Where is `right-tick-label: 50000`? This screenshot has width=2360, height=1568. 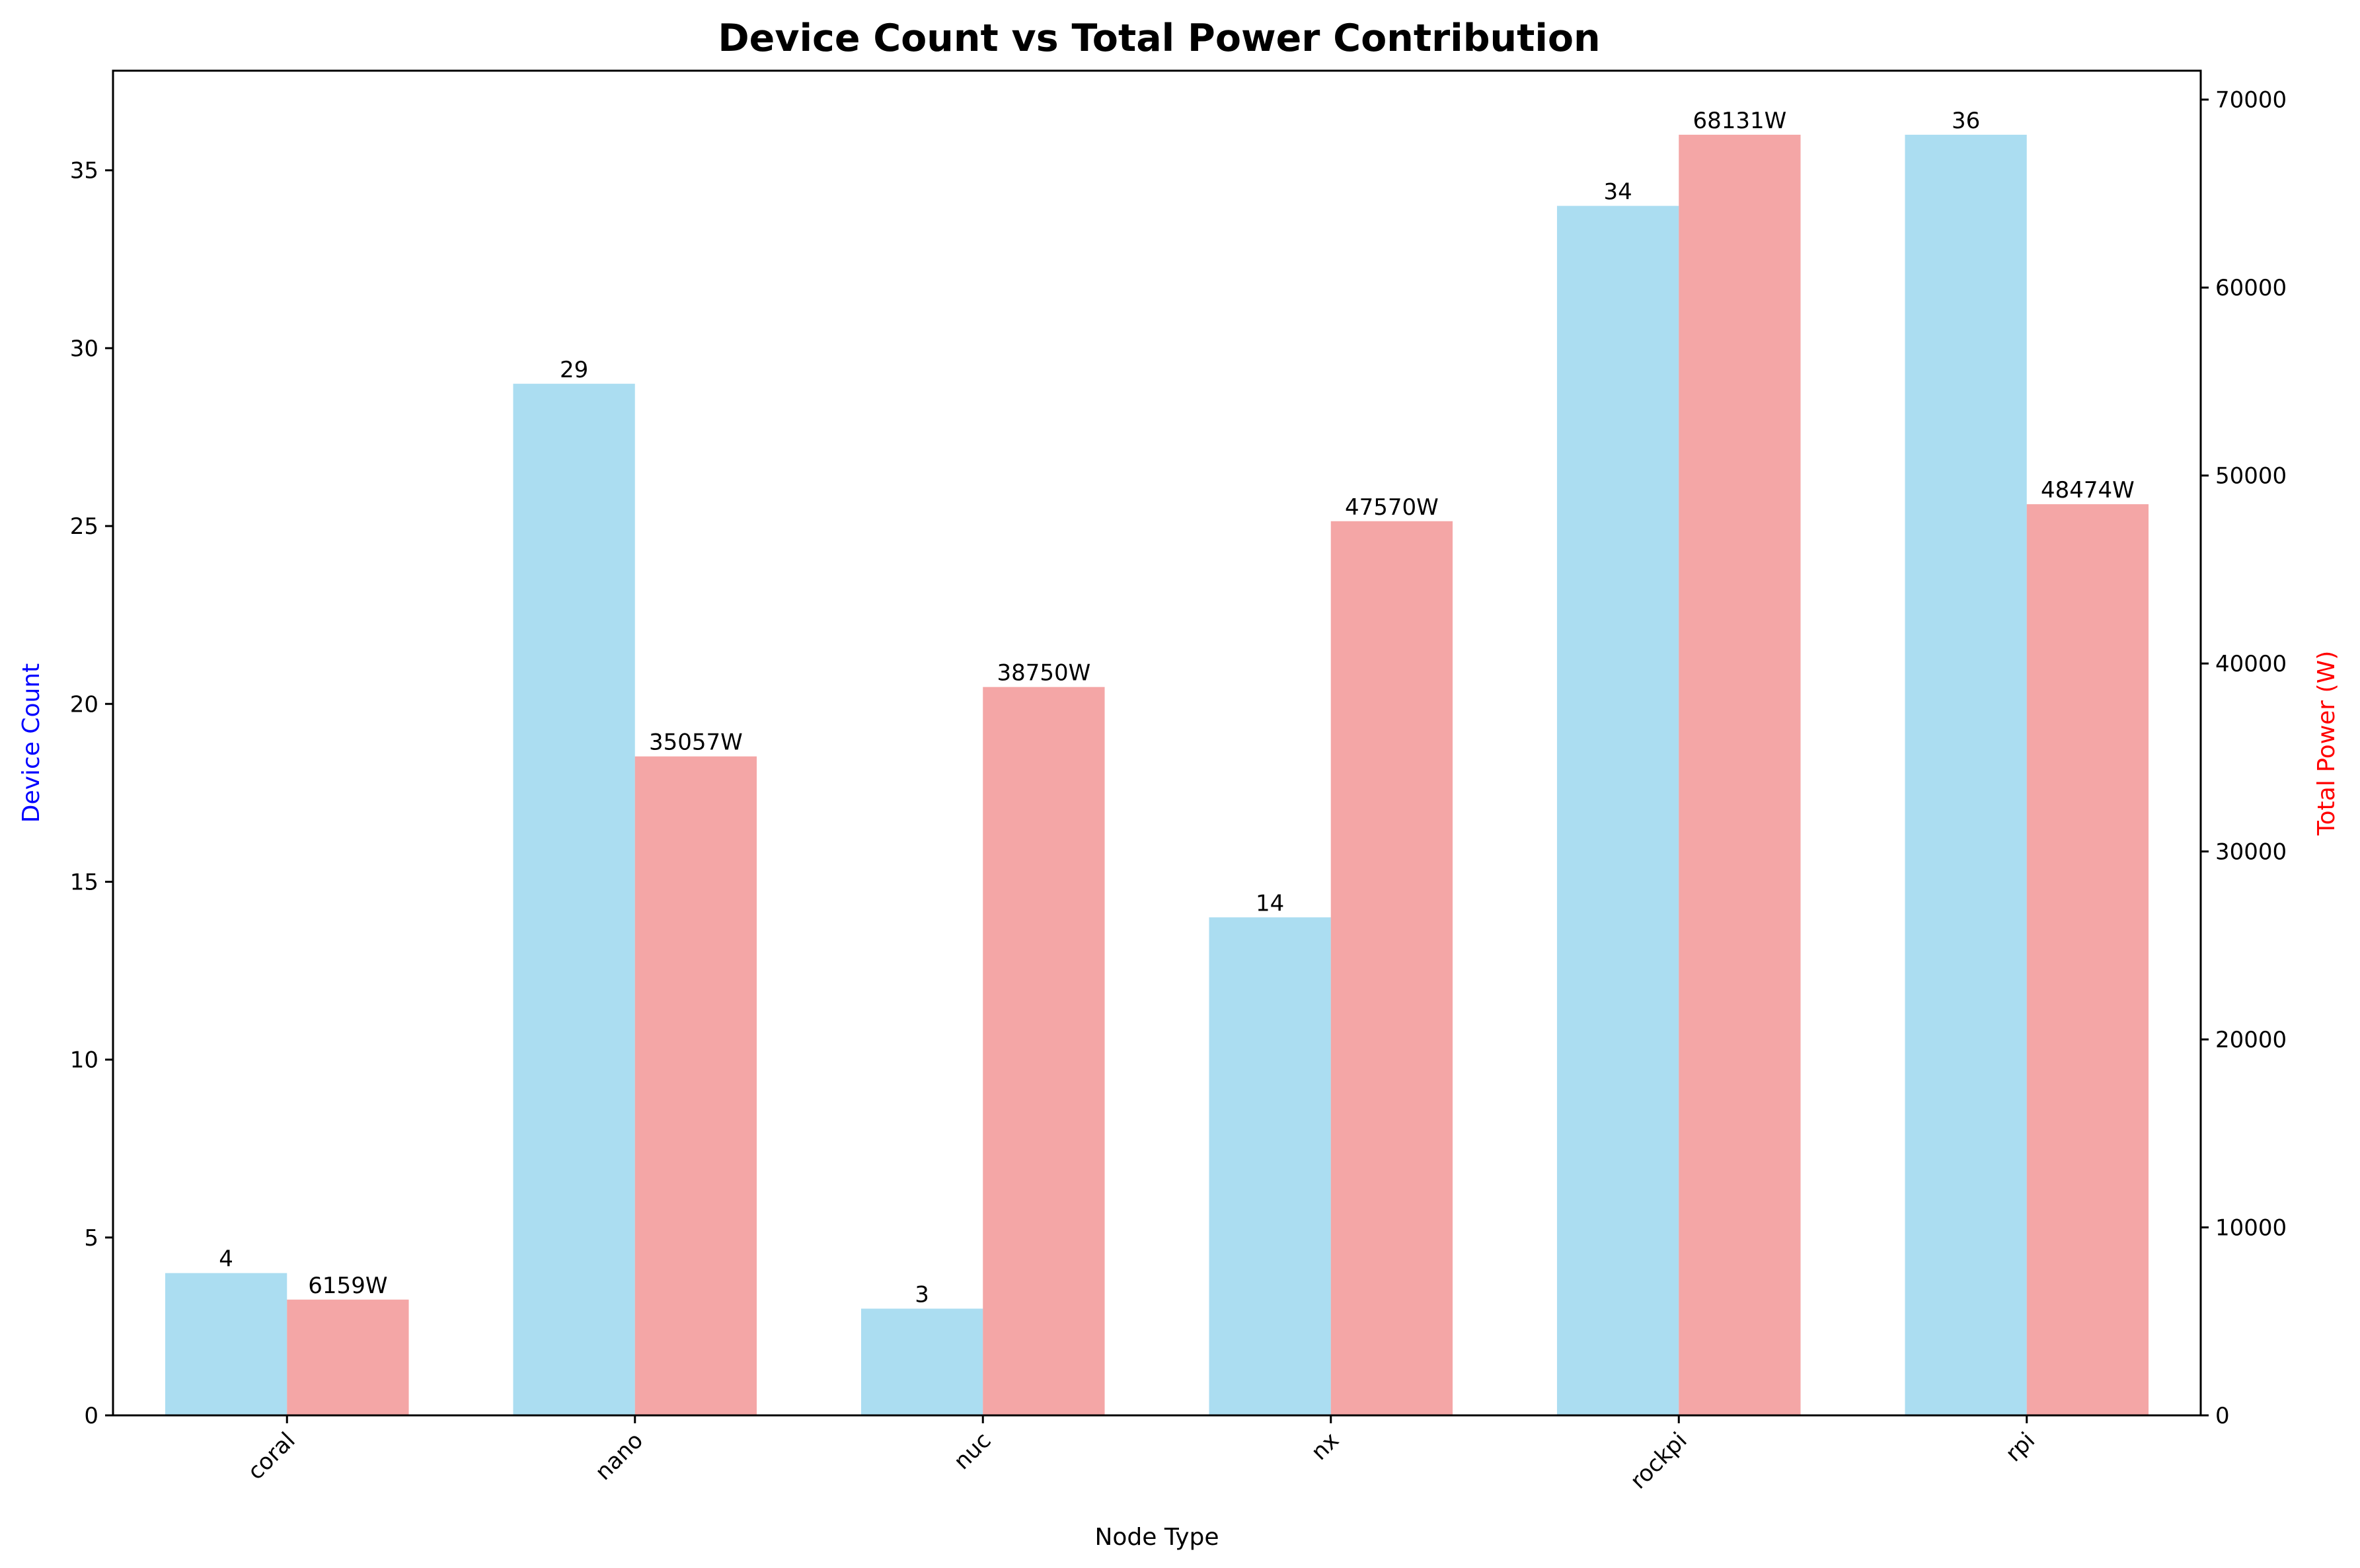 right-tick-label: 50000 is located at coordinates (2251, 476).